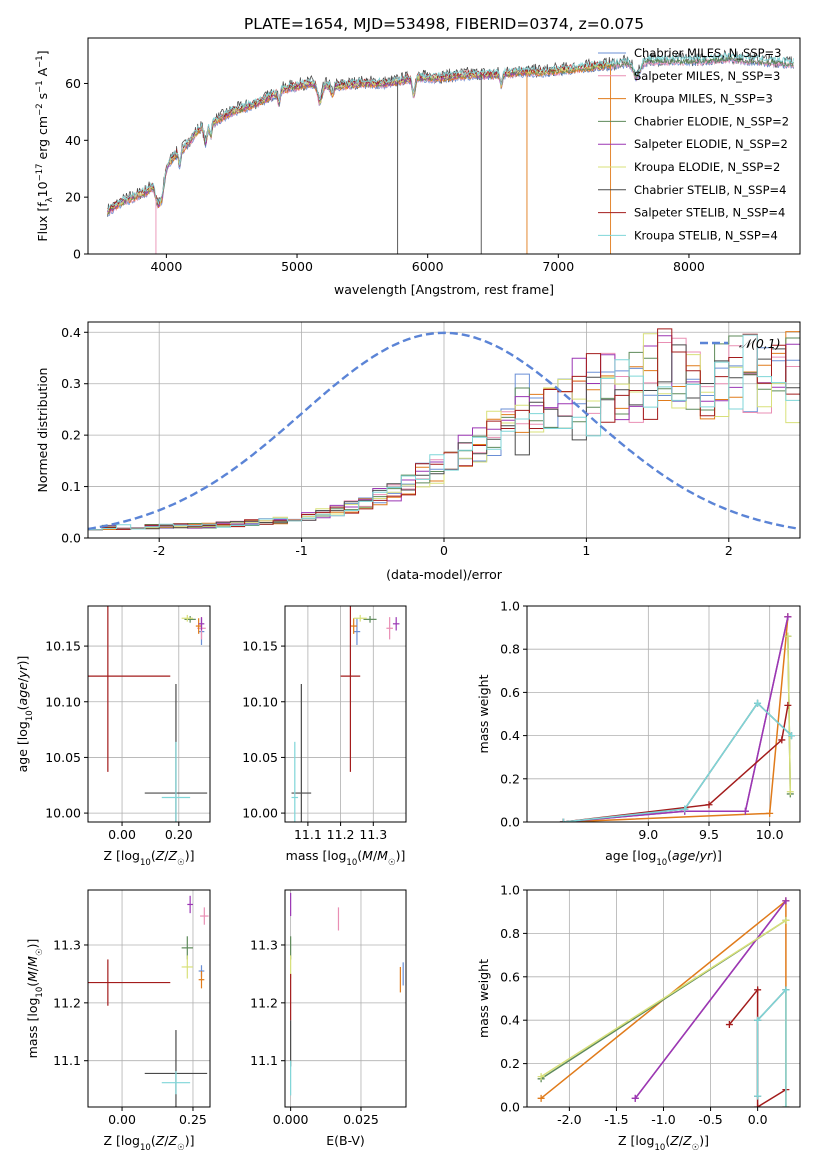  I want to click on x-tick-label: -1.5, so click(616, 1119).